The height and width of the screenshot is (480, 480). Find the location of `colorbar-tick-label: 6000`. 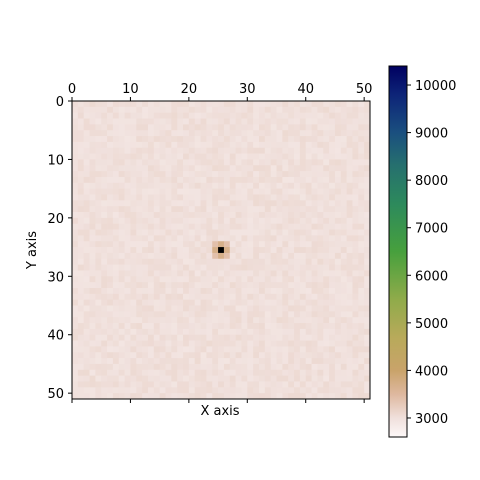

colorbar-tick-label: 6000 is located at coordinates (431, 276).